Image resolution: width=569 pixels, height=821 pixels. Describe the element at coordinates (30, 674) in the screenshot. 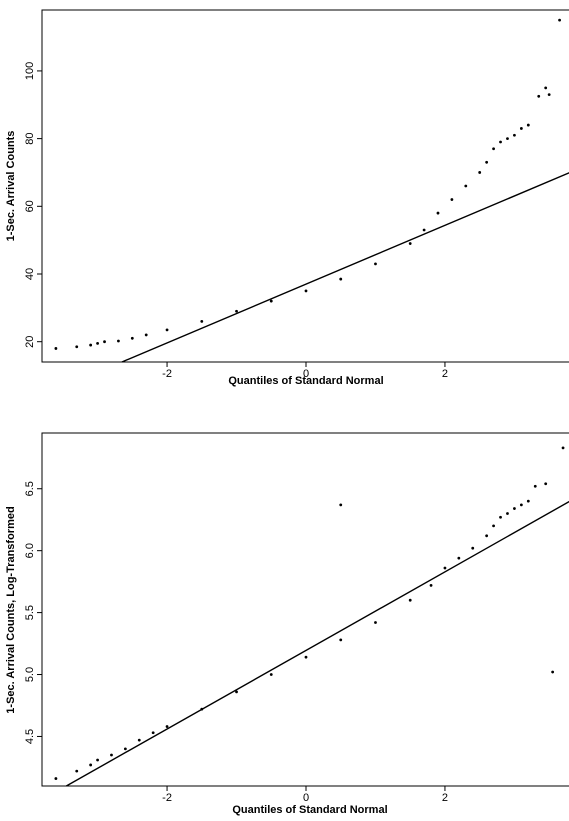

I see `bottom-y-tick-label: 5.0` at that location.